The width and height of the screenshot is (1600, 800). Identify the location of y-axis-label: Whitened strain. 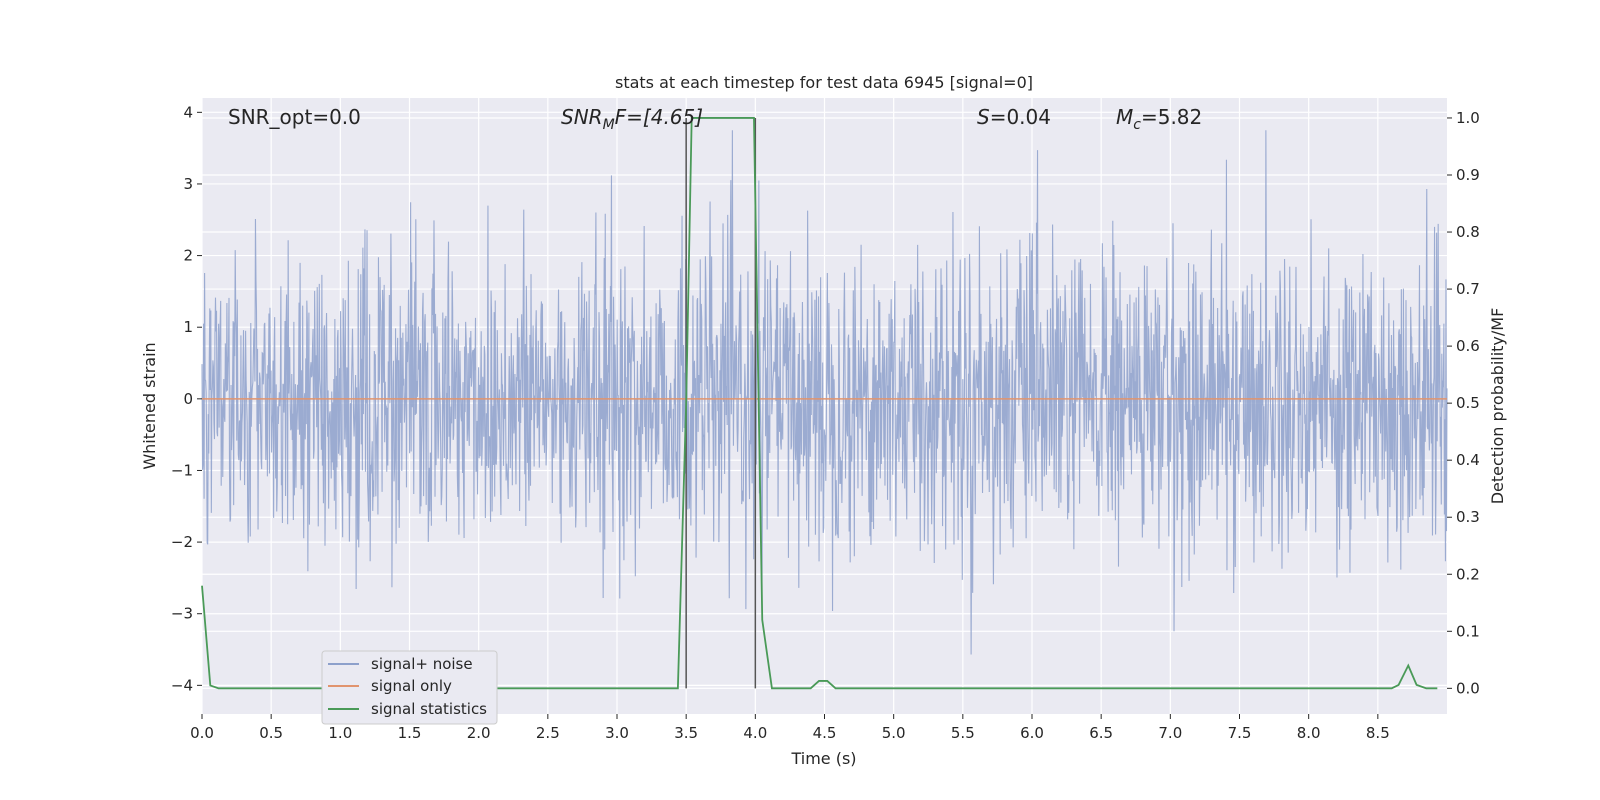
(149, 405).